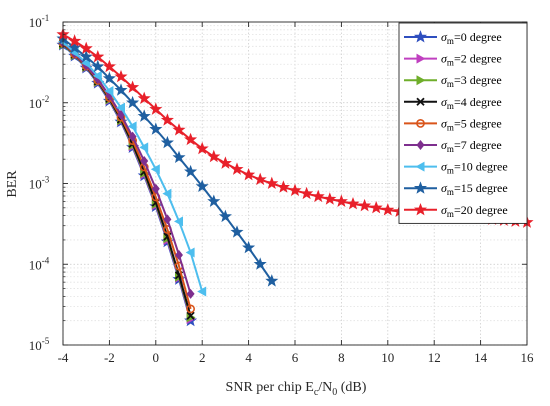 The image size is (550, 406). What do you see at coordinates (474, 211) in the screenshot?
I see `legend-label: σm=20 degree` at bounding box center [474, 211].